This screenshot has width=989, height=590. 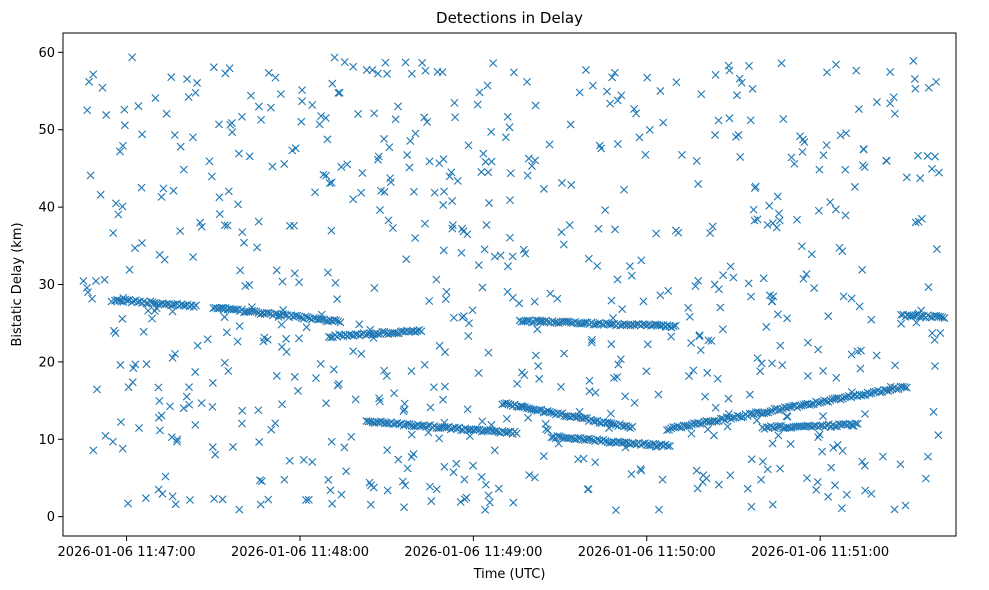 What do you see at coordinates (46, 362) in the screenshot?
I see `y-tick-label: 20` at bounding box center [46, 362].